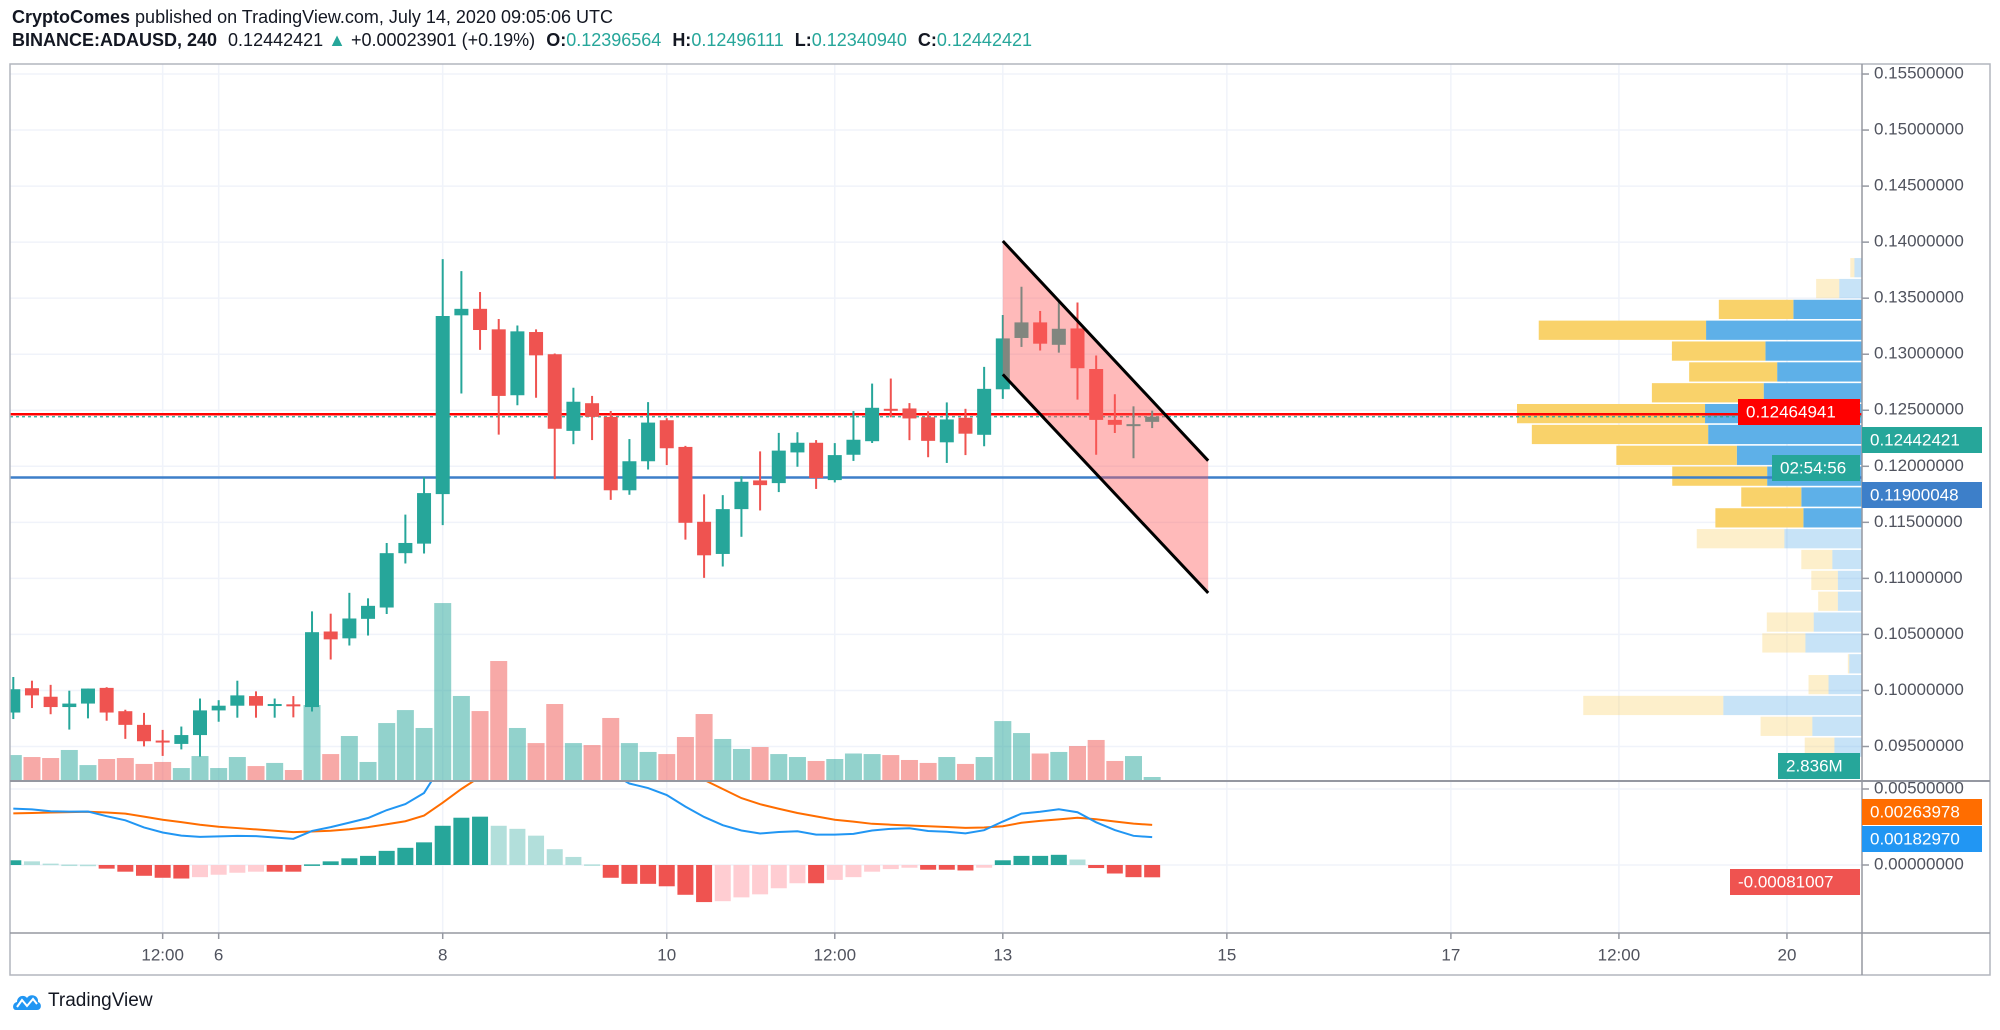 This screenshot has height=1030, width=2000. Describe the element at coordinates (1918, 577) in the screenshot. I see `price-tick-label: 0.11000000` at that location.